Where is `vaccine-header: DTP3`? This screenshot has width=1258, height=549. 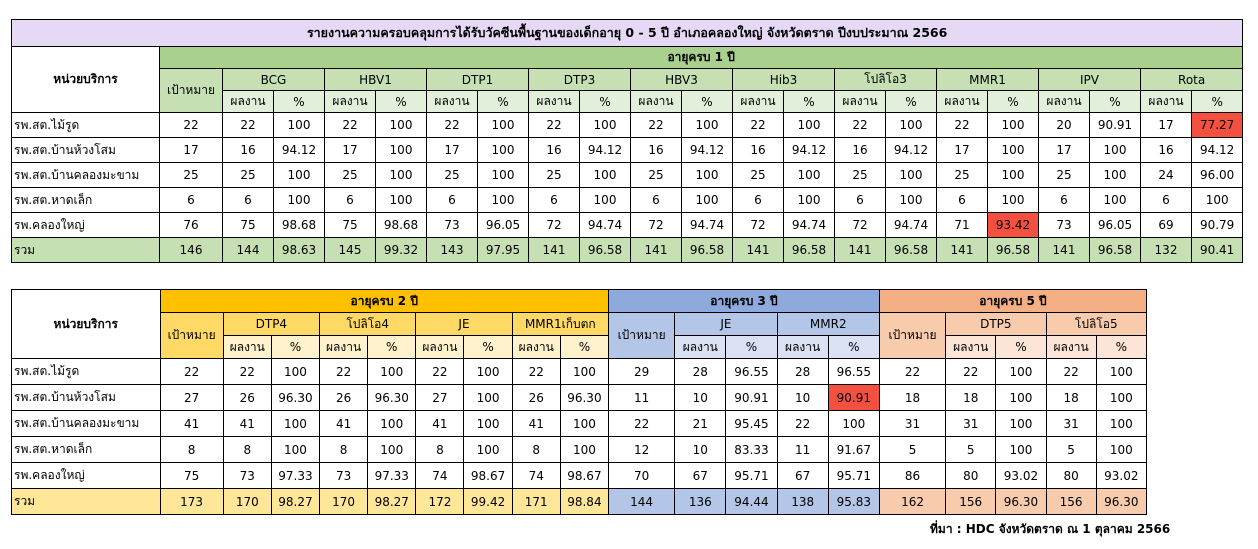 vaccine-header: DTP3 is located at coordinates (579, 79).